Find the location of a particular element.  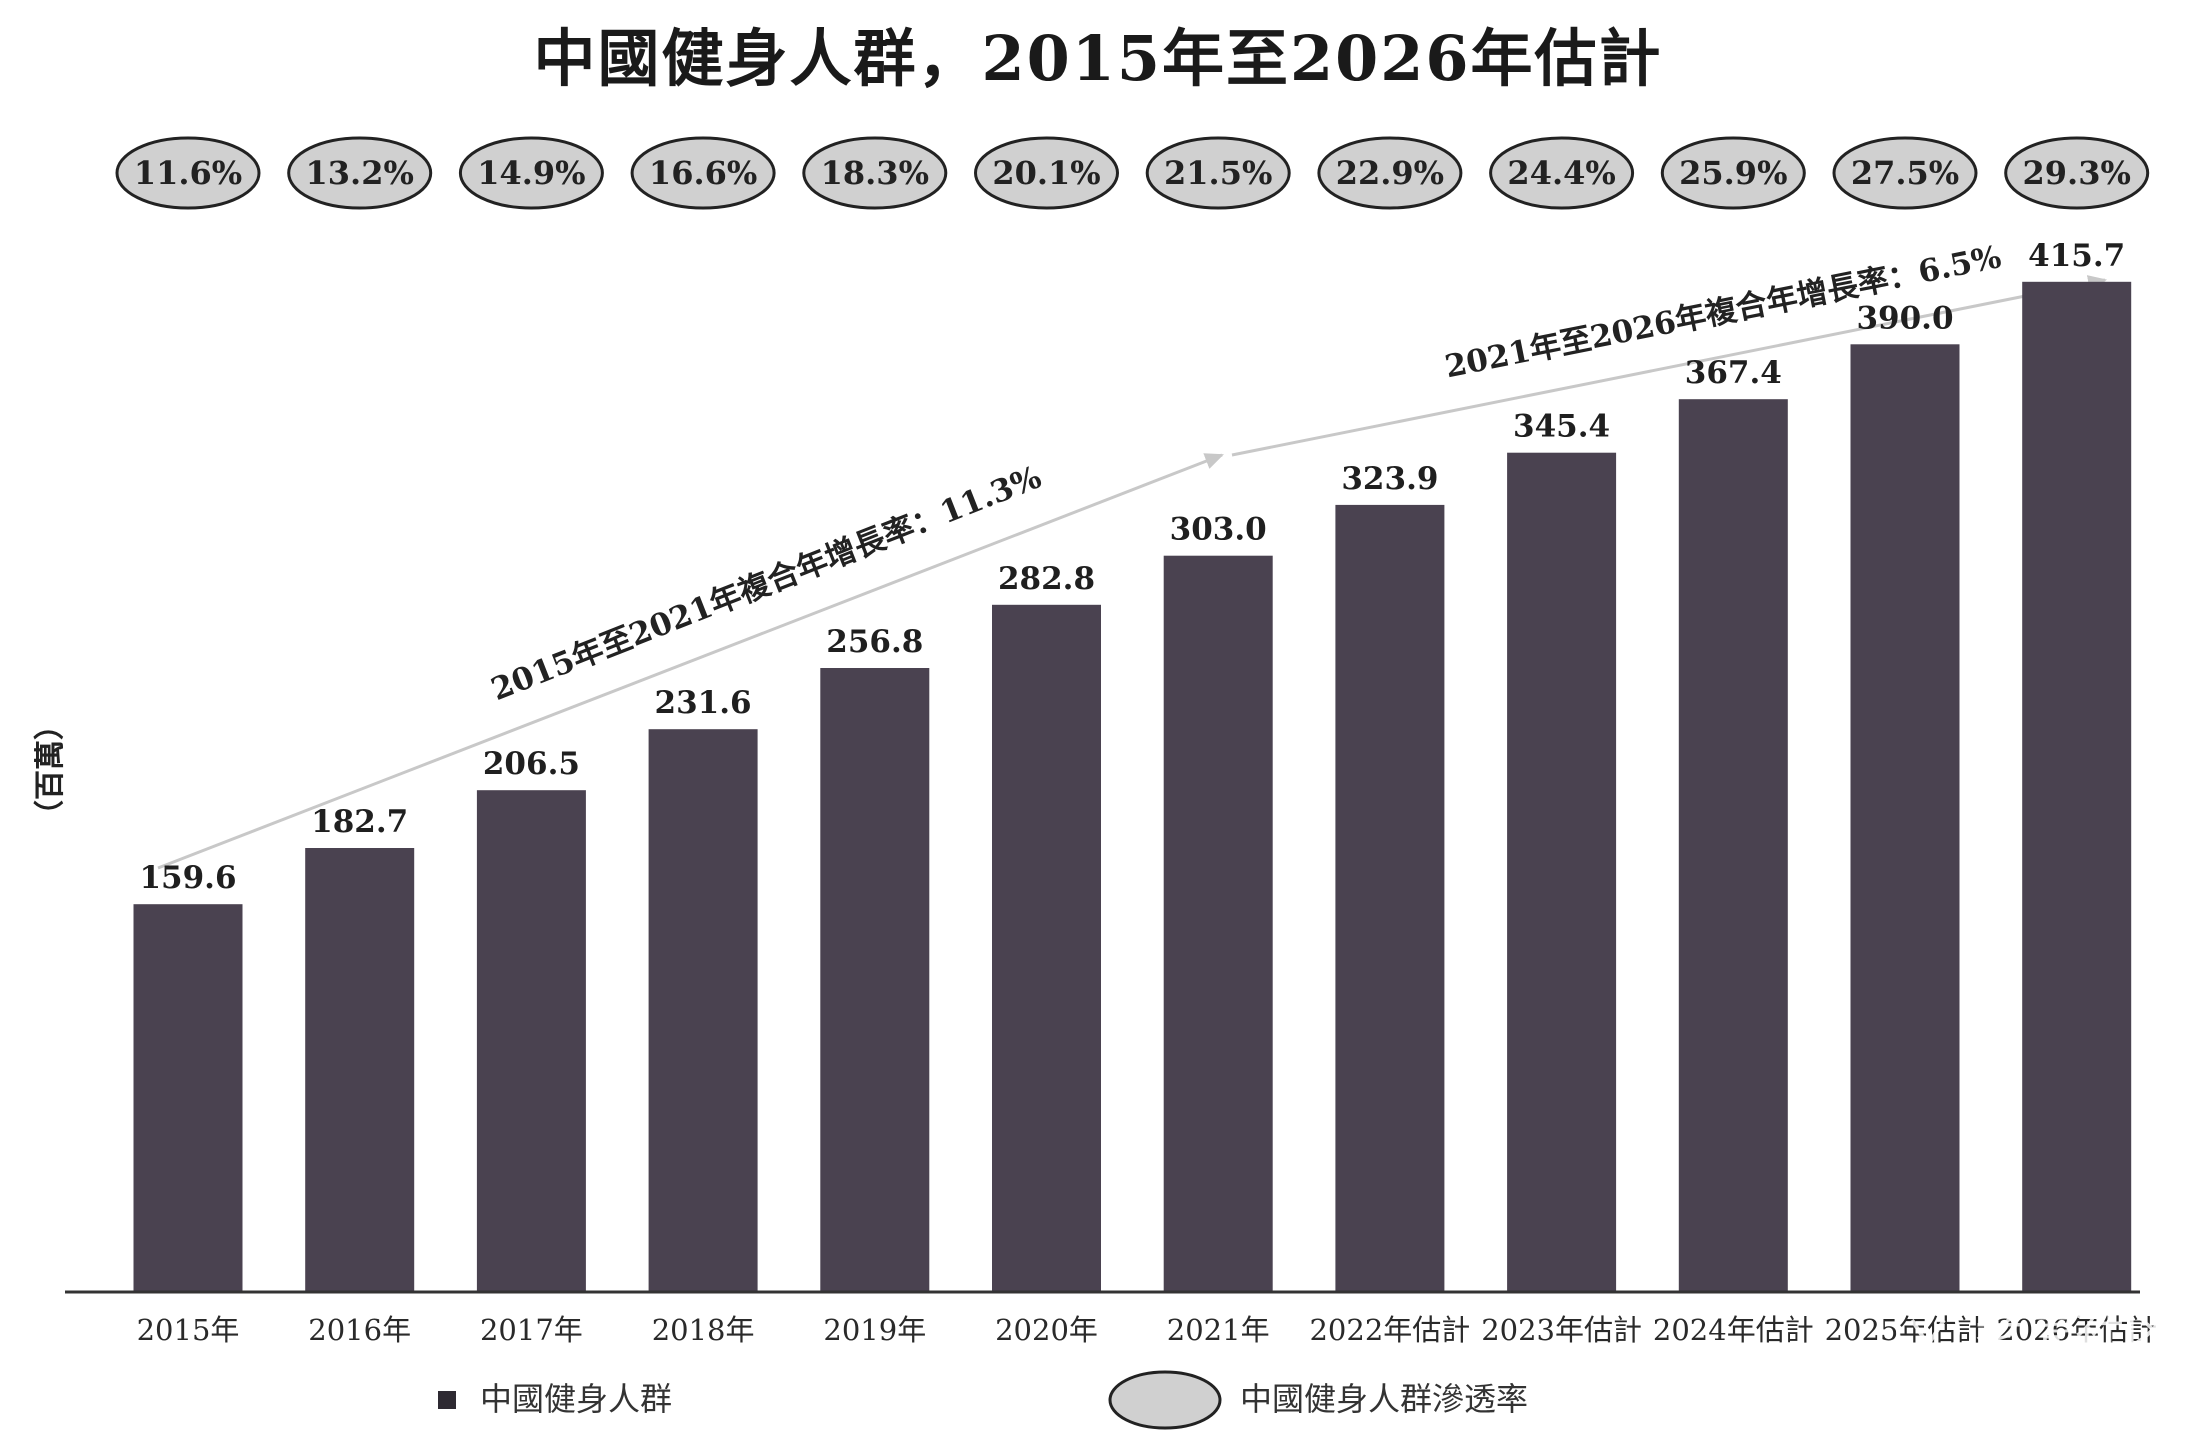

penetration-label-9: 24.4% is located at coordinates (1561, 173).